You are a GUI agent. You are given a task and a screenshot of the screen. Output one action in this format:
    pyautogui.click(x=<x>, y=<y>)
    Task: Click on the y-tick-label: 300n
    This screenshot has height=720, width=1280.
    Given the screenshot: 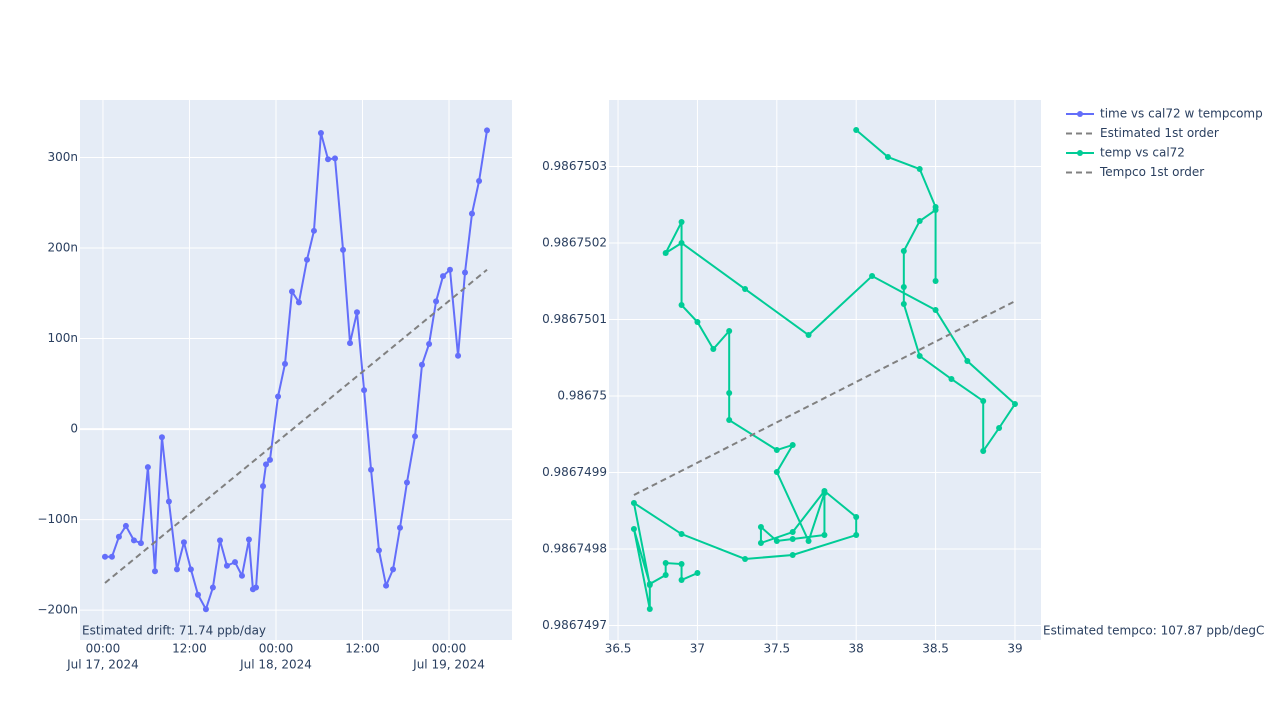 What is the action you would take?
    pyautogui.click(x=62, y=157)
    